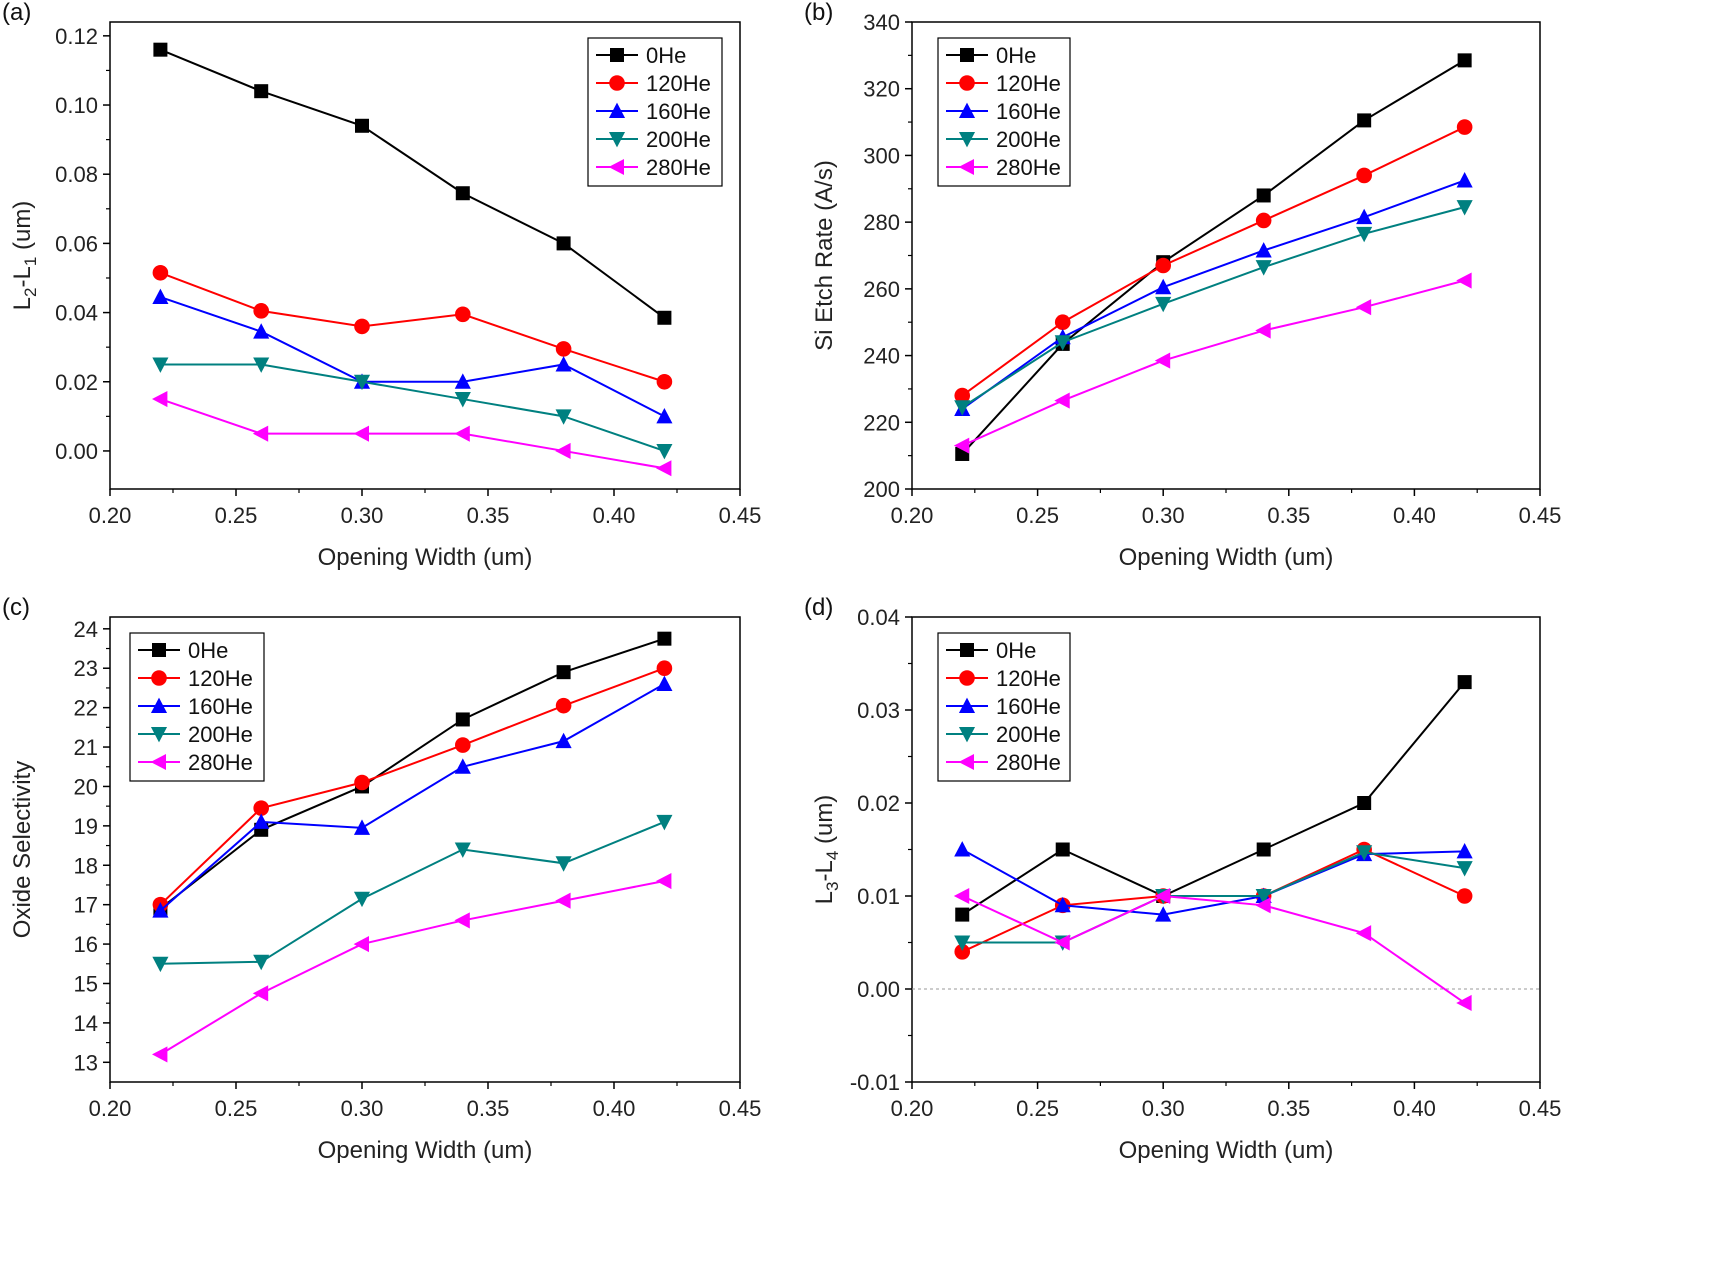 The width and height of the screenshot is (1720, 1279). I want to click on x-tick-label: 0.20, so click(912, 515).